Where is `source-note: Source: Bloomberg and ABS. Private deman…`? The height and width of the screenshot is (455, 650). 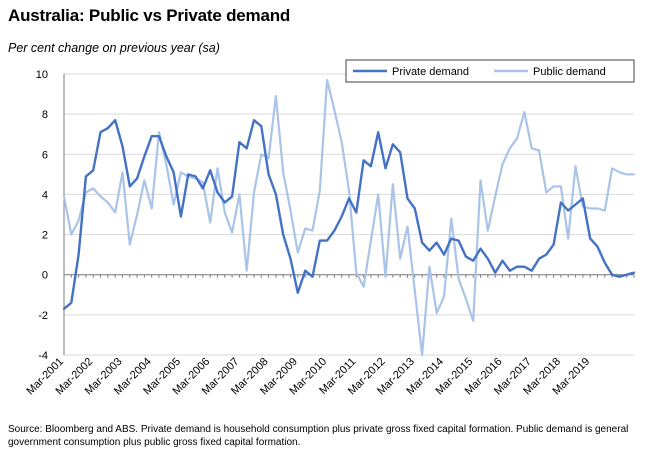 source-note: Source: Bloomberg and ABS. Private deman… is located at coordinates (318, 436).